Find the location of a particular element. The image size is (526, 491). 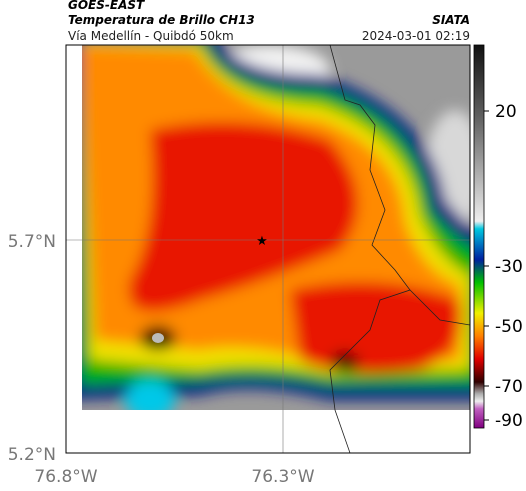

lat-label: 5.7°N is located at coordinates (32, 242).